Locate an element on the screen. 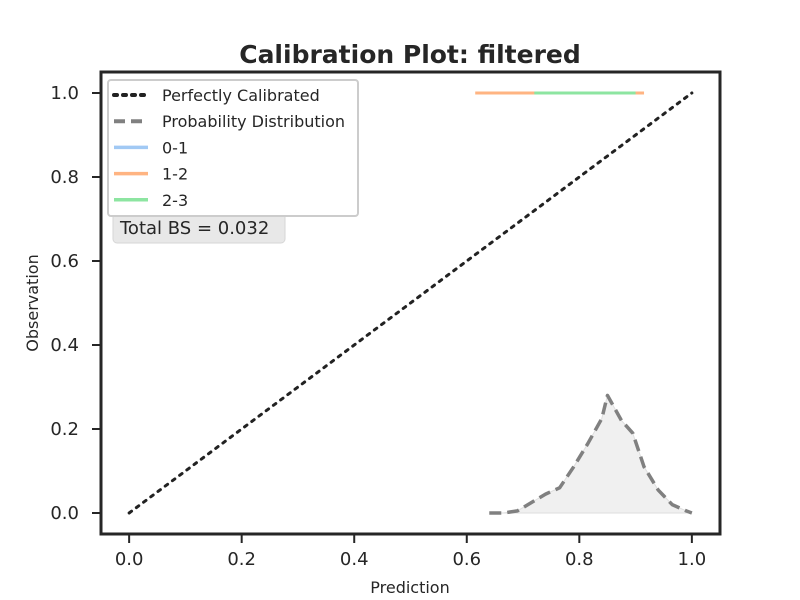  x-tick-label: 0.4 is located at coordinates (354, 559).